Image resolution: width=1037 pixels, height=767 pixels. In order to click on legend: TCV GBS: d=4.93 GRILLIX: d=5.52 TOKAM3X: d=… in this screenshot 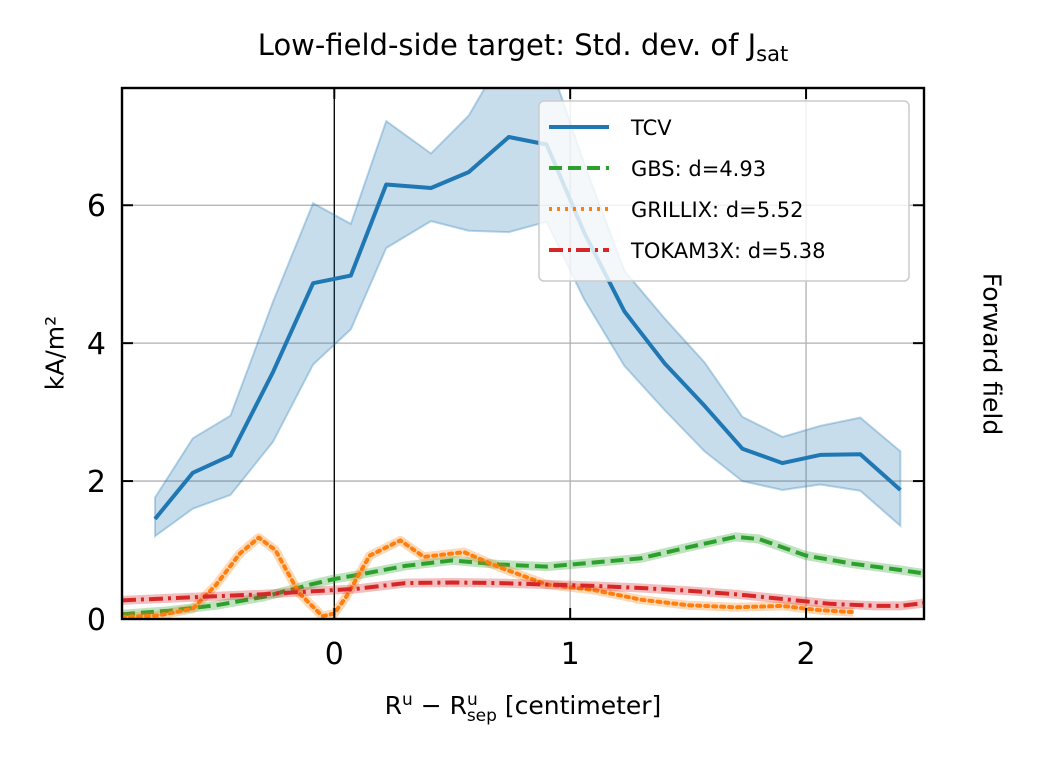, I will do `click(724, 191)`.